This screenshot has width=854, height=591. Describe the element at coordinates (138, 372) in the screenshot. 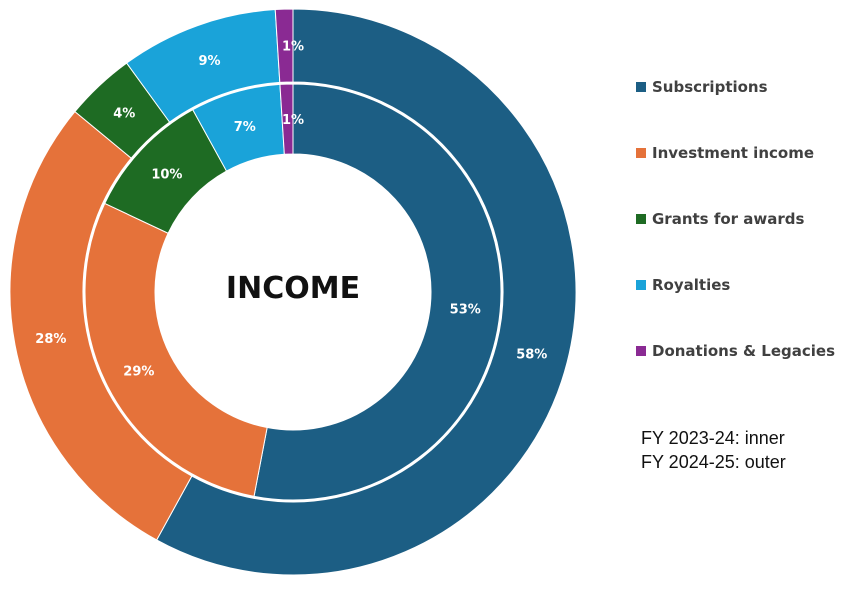

I see `inner-label-investment-income: 29%` at that location.